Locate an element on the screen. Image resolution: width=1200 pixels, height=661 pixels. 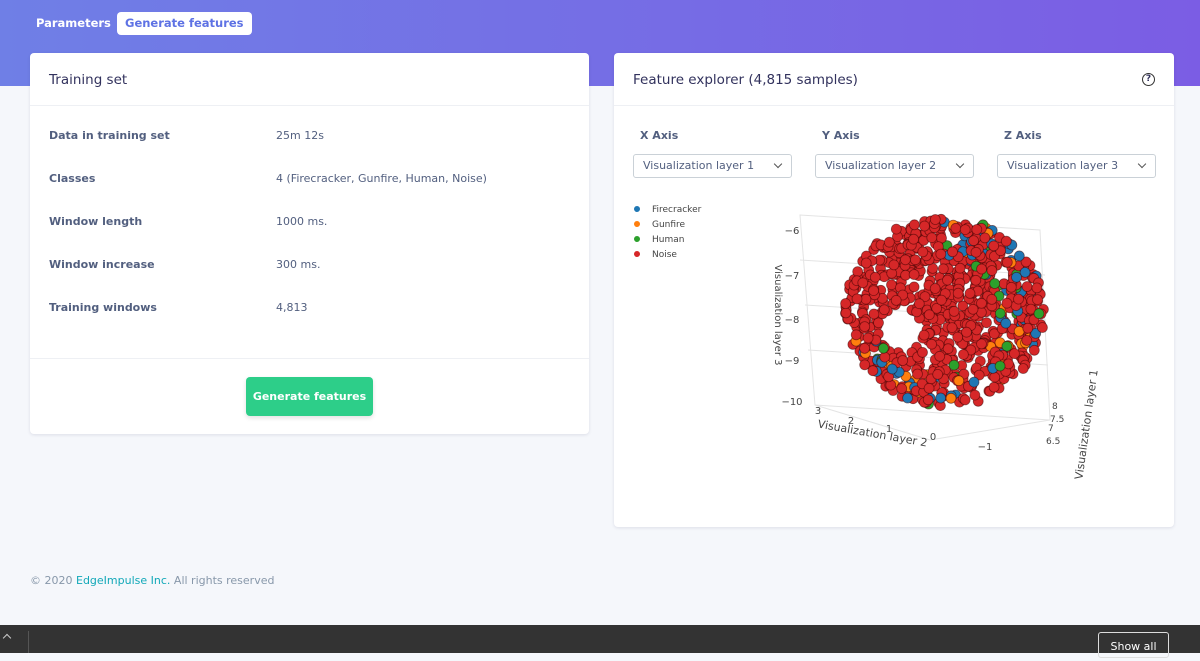
legend-label: Noise is located at coordinates (664, 255).